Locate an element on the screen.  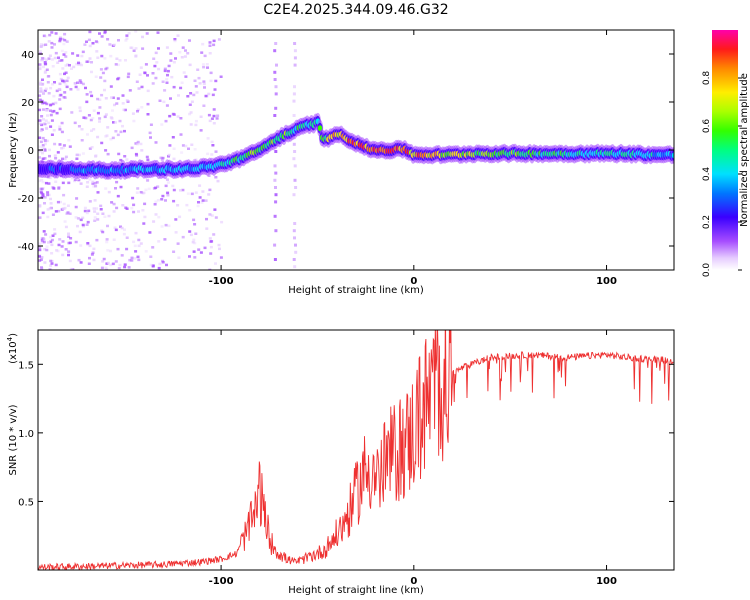
spectrogram-ytick-label: 40 is located at coordinates (27, 55).